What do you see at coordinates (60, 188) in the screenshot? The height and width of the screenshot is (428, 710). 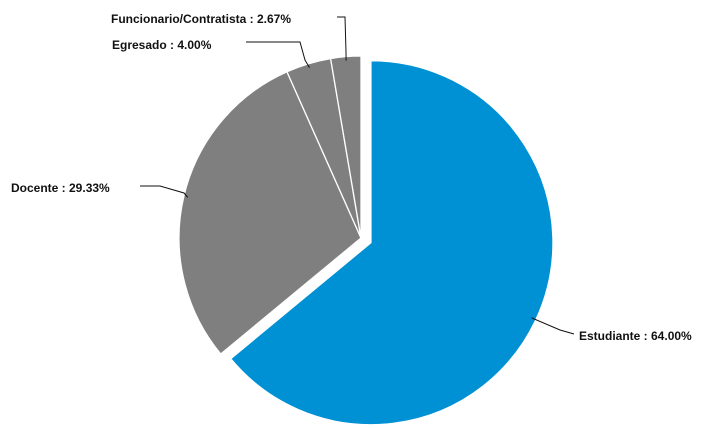 I see `slice-label-docente: Docente : 29.33%` at bounding box center [60, 188].